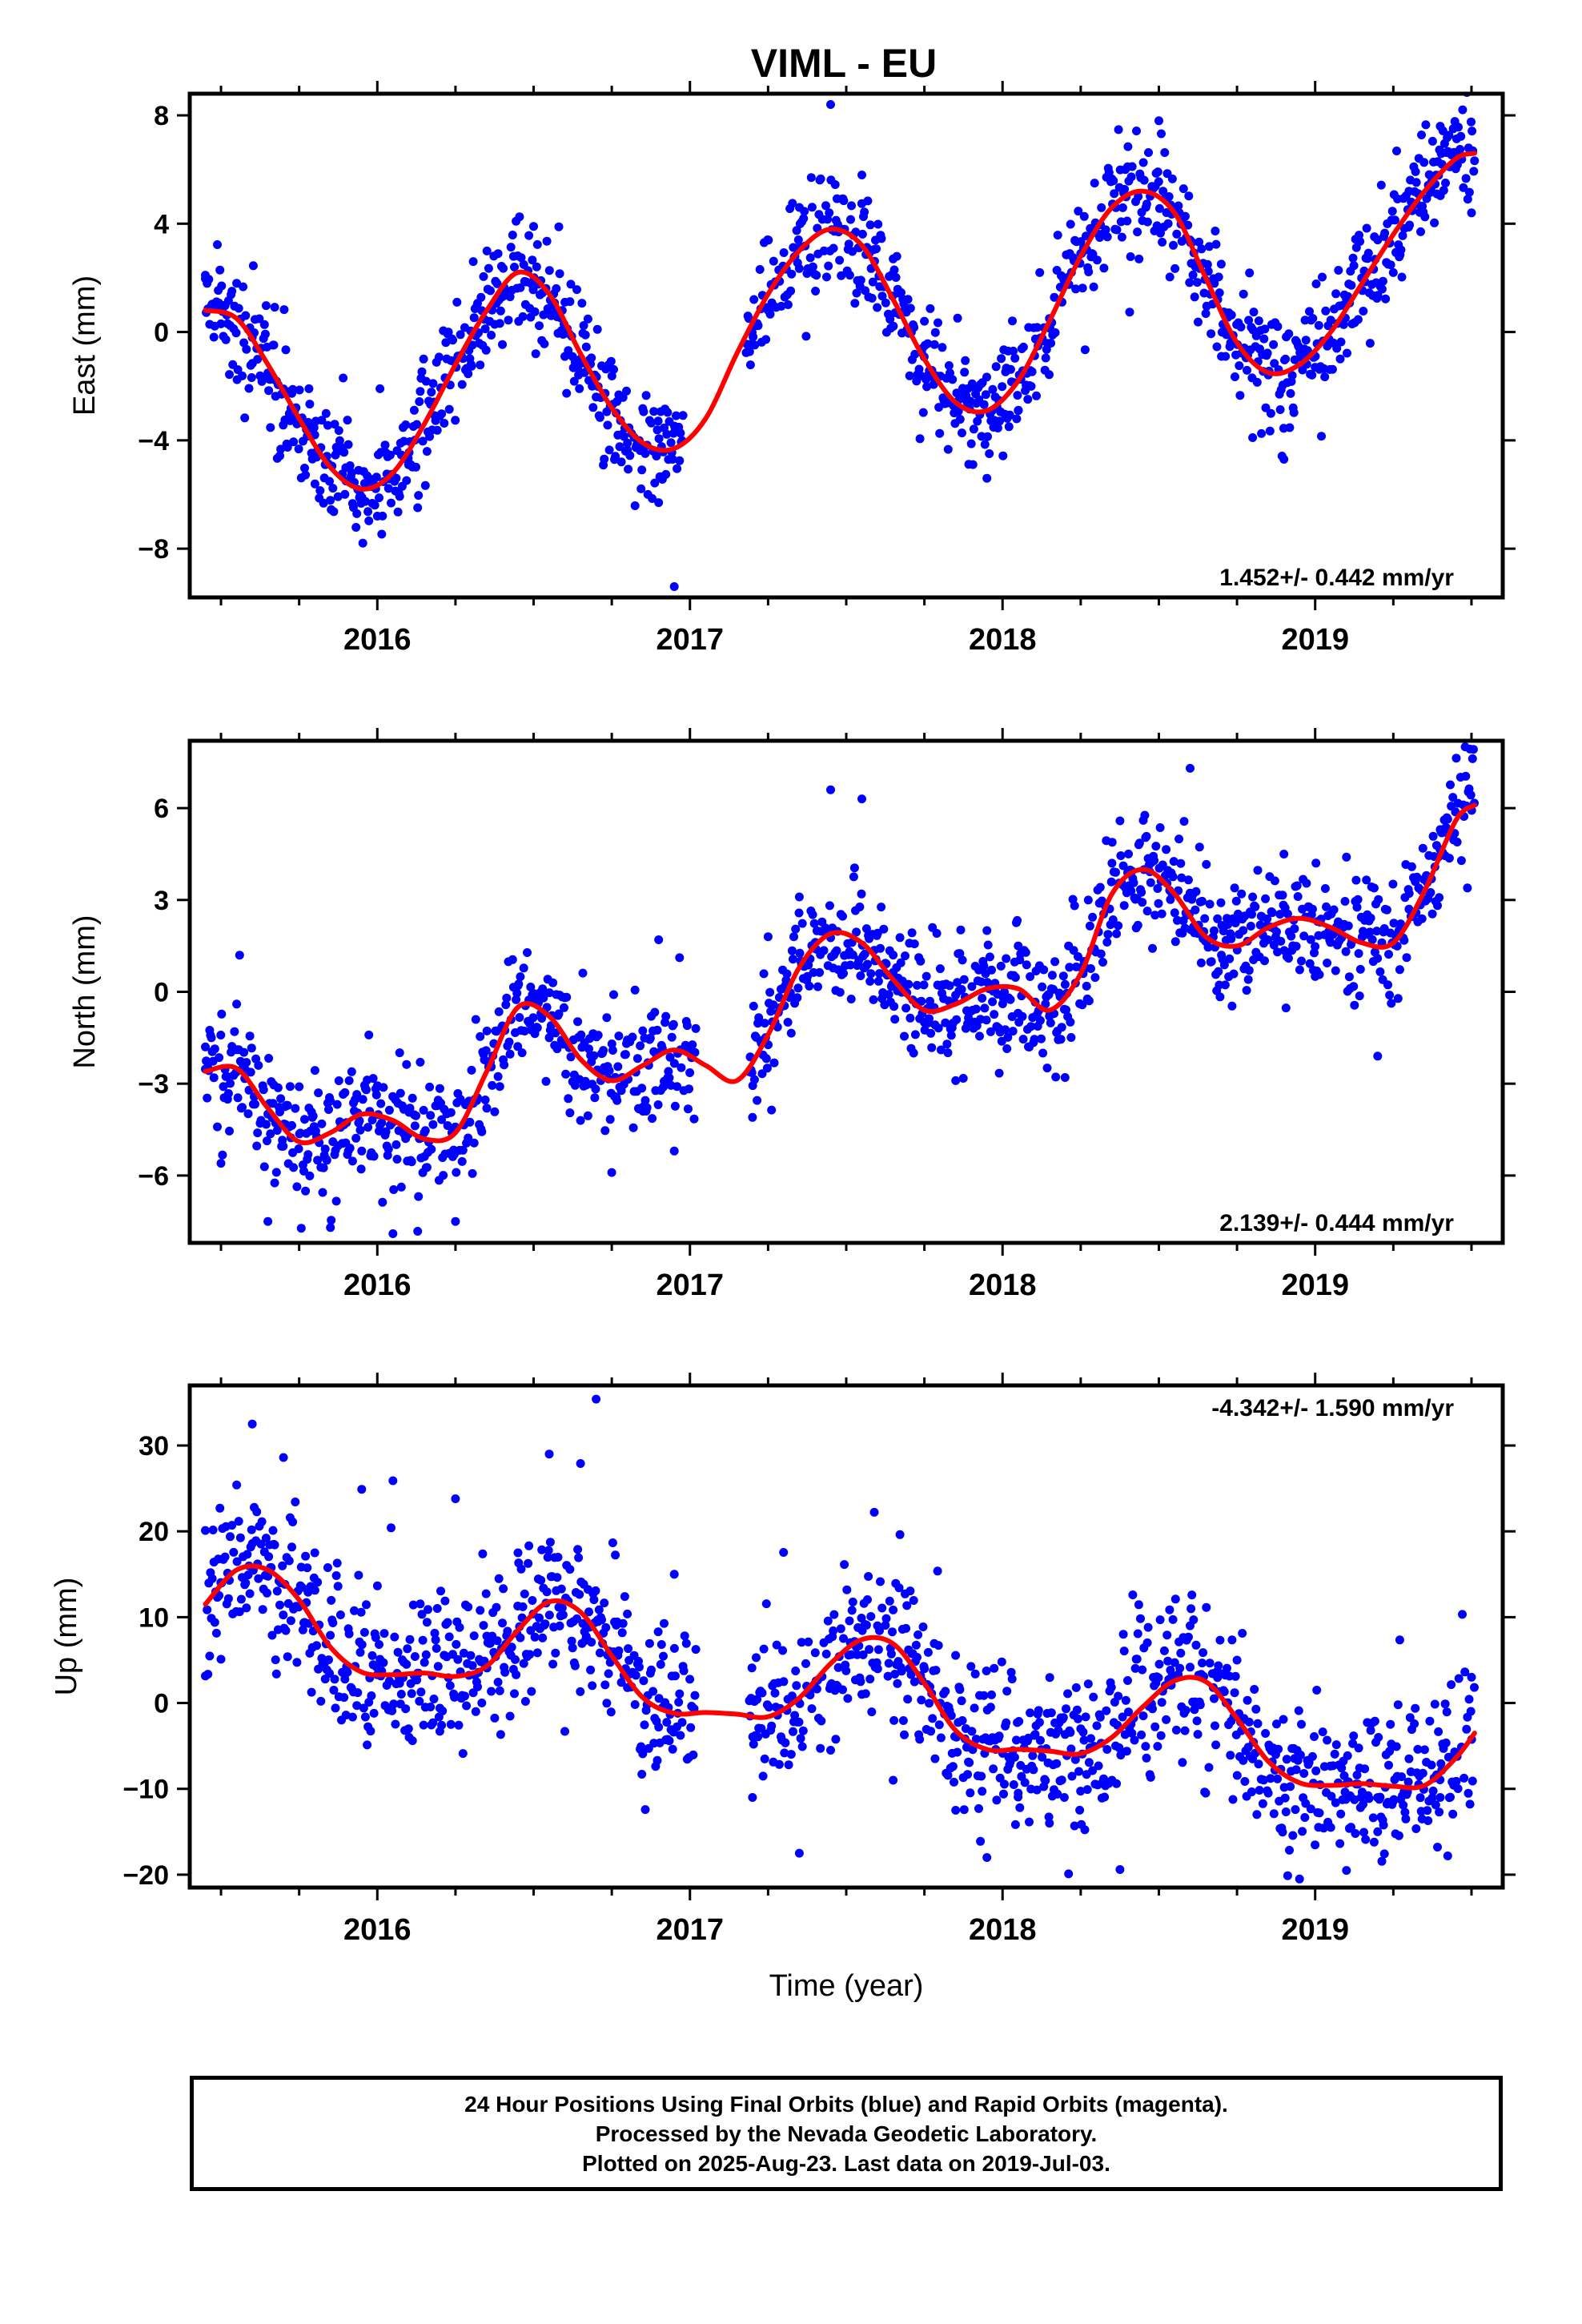  Describe the element at coordinates (690, 1285) in the screenshot. I see `x-tick-label: 2017` at that location.